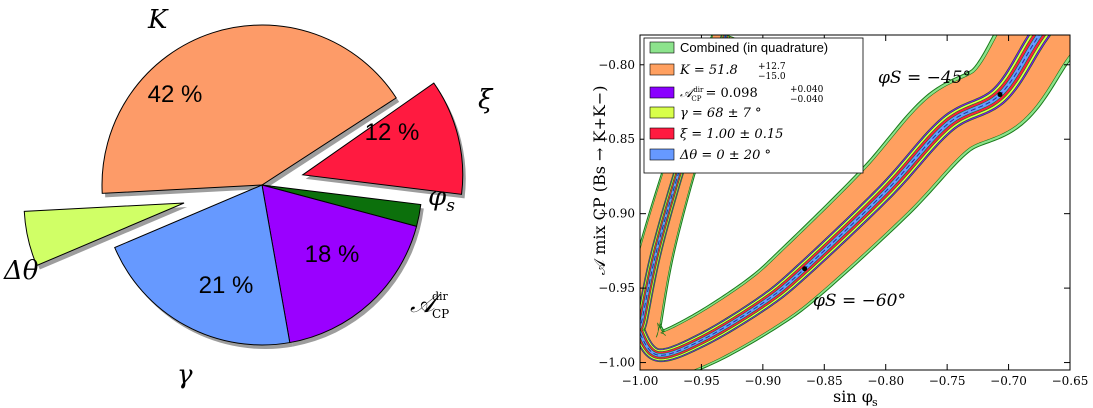  What do you see at coordinates (853, 396) in the screenshot?
I see `svg-text: sin φ` at bounding box center [853, 396].